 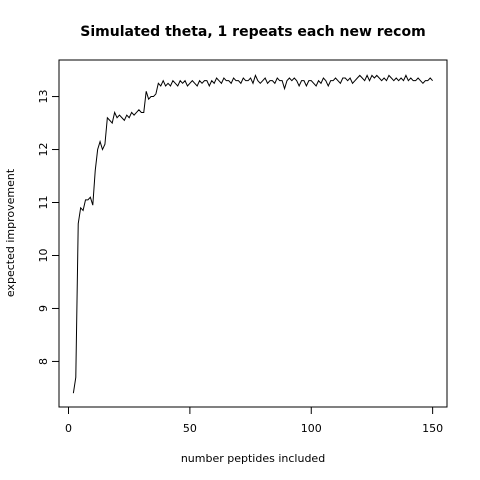 I want to click on x-tick-label: 0, so click(x=68, y=428).